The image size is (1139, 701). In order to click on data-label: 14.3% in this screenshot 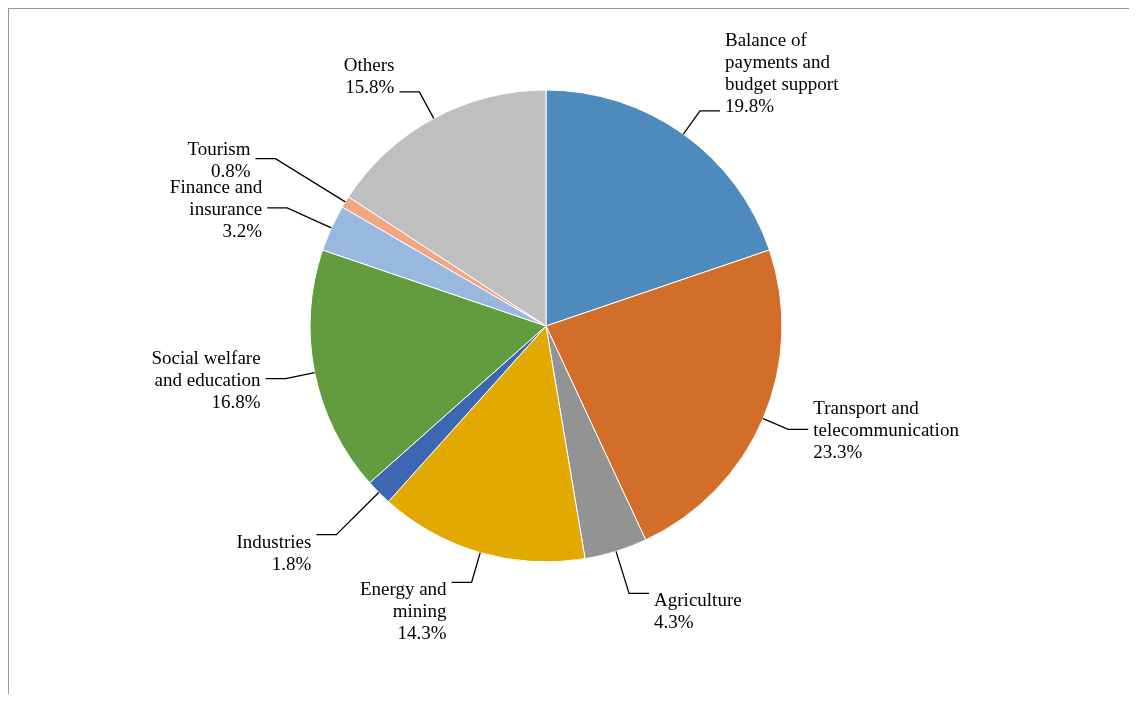, I will do `click(422, 632)`.